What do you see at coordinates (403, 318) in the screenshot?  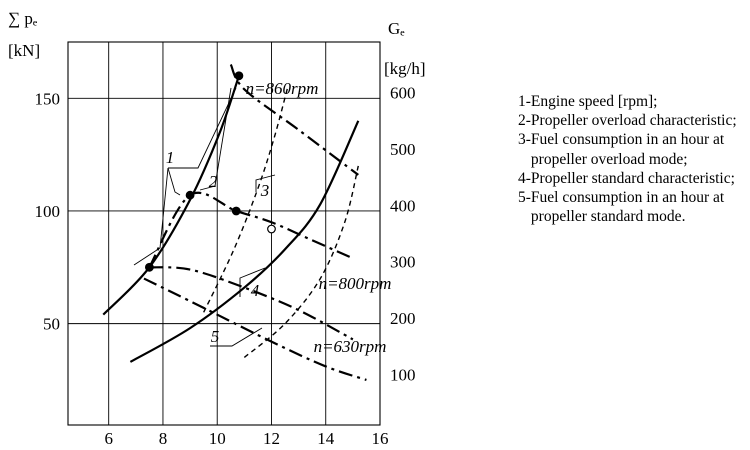 I see `y-right-tick-label: 200` at bounding box center [403, 318].